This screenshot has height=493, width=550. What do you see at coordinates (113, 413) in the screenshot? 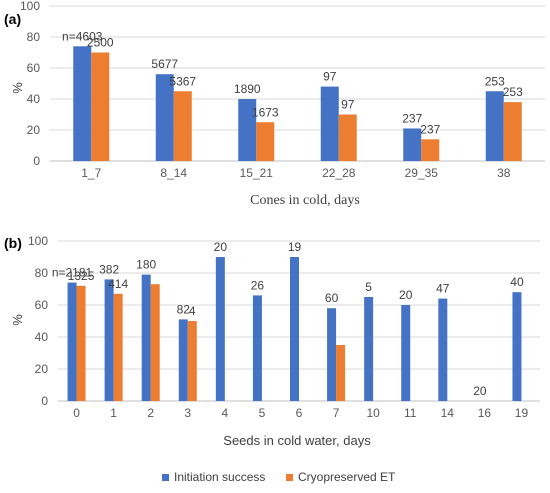
I see `x-tick-label: 1` at bounding box center [113, 413].